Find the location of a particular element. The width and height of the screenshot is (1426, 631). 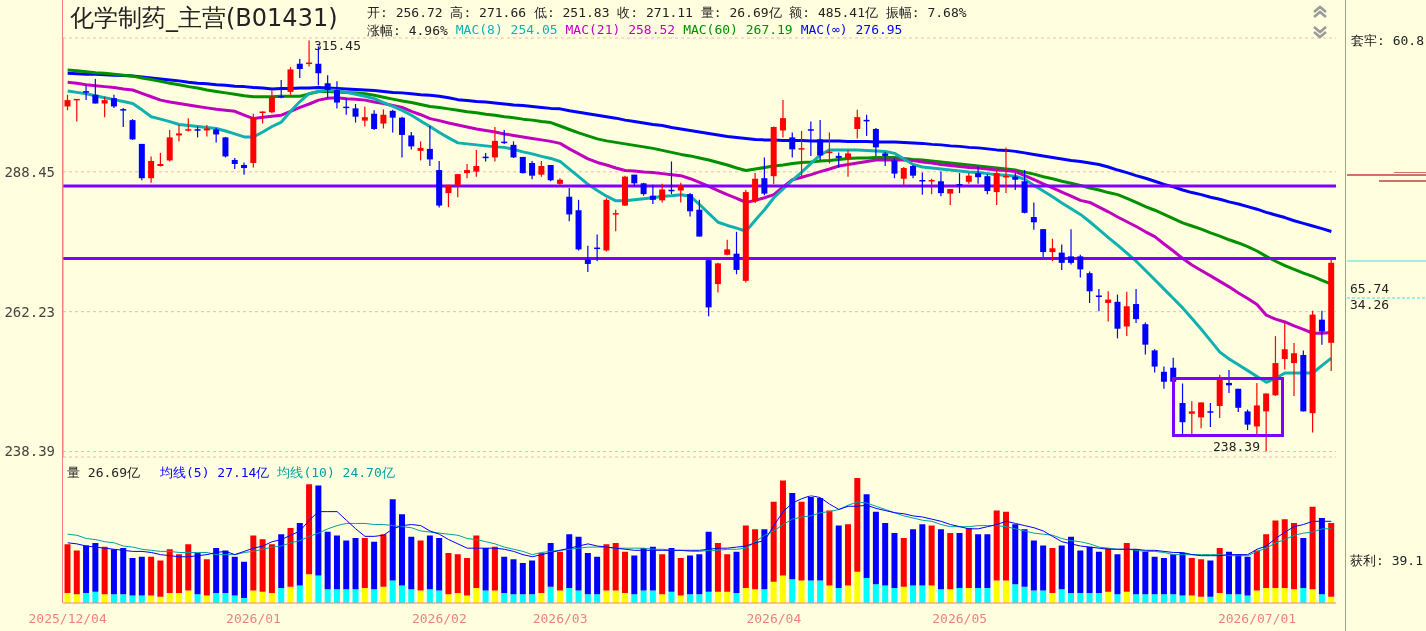

text: MAC(∞) 276.95 is located at coordinates (851, 30).